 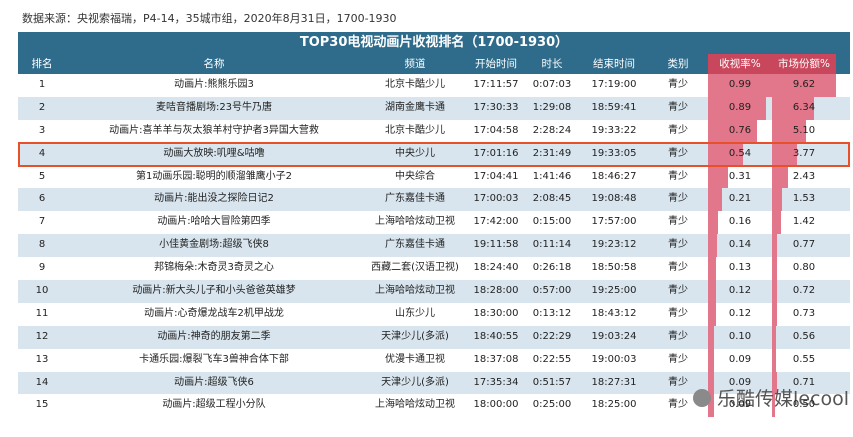 What do you see at coordinates (42, 268) in the screenshot?
I see `cell-rank: 9` at bounding box center [42, 268].